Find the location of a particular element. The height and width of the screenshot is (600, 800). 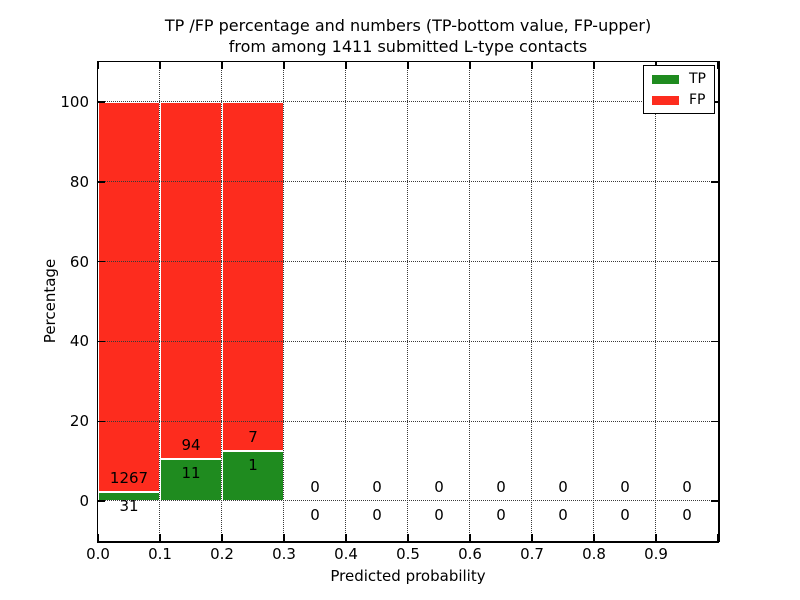

fp-legend-swatch is located at coordinates (665, 100).